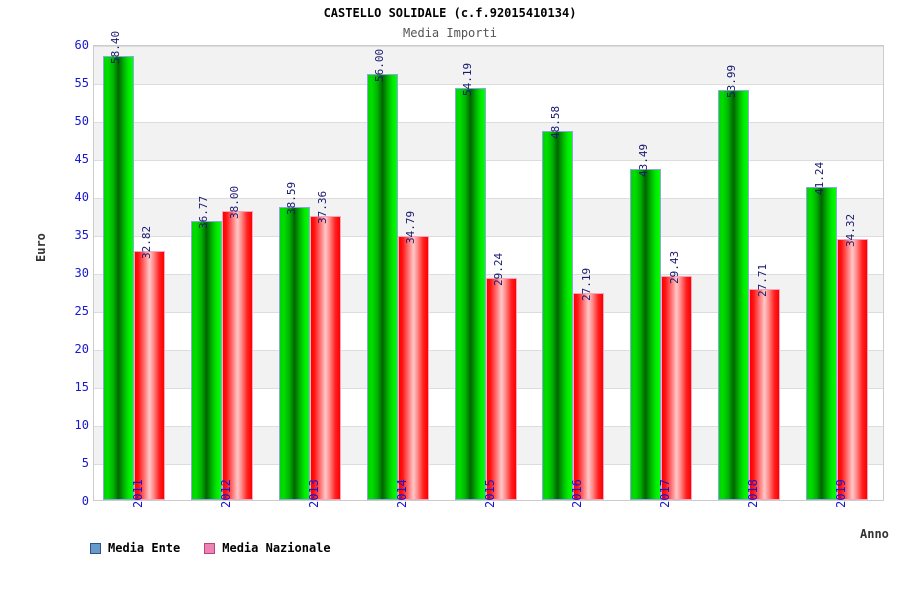  I want to click on chart-legend: Media Ente Media Nazionale, so click(210, 548).